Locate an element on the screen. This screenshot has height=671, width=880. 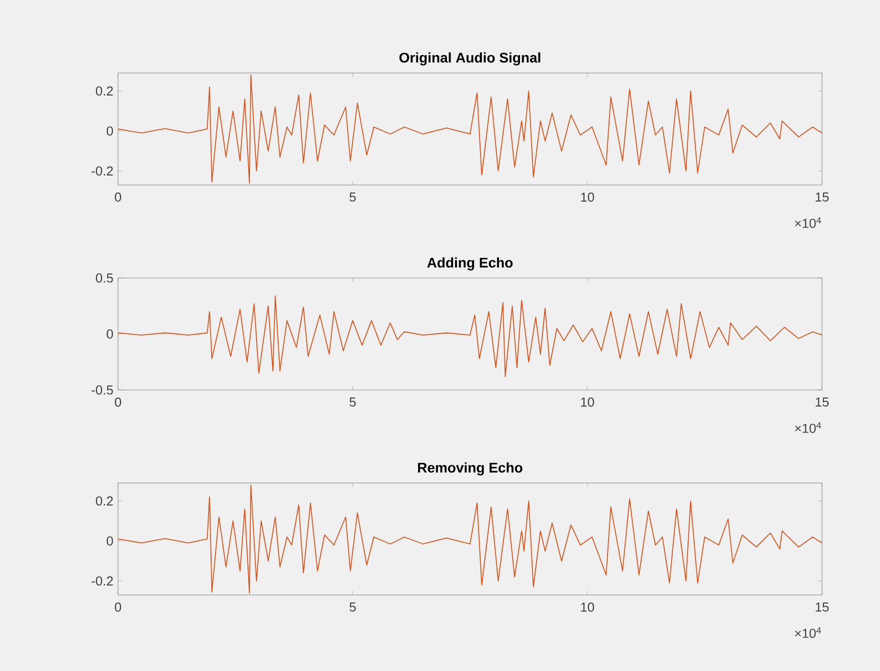
y-tick-label: -0.5 is located at coordinates (102, 390).